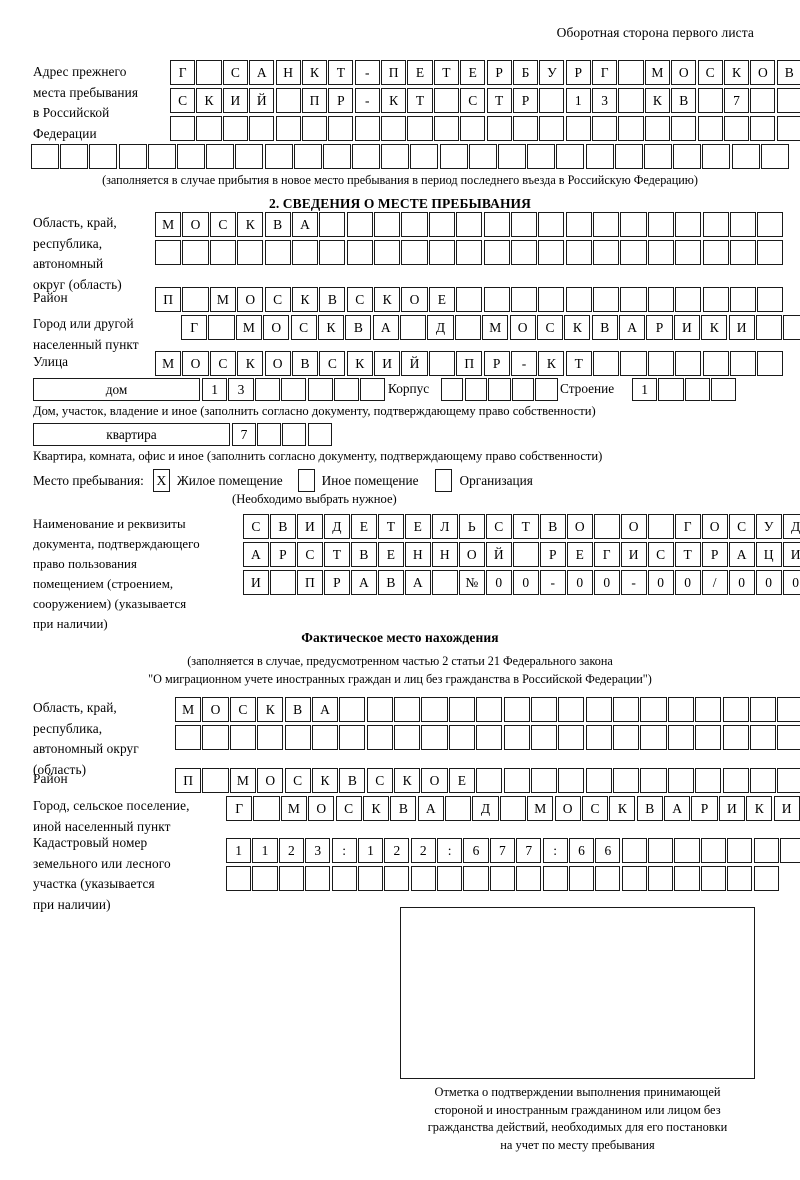 The image size is (800, 1180). What do you see at coordinates (524, 363) in the screenshot?
I see `input-cell: -` at bounding box center [524, 363].